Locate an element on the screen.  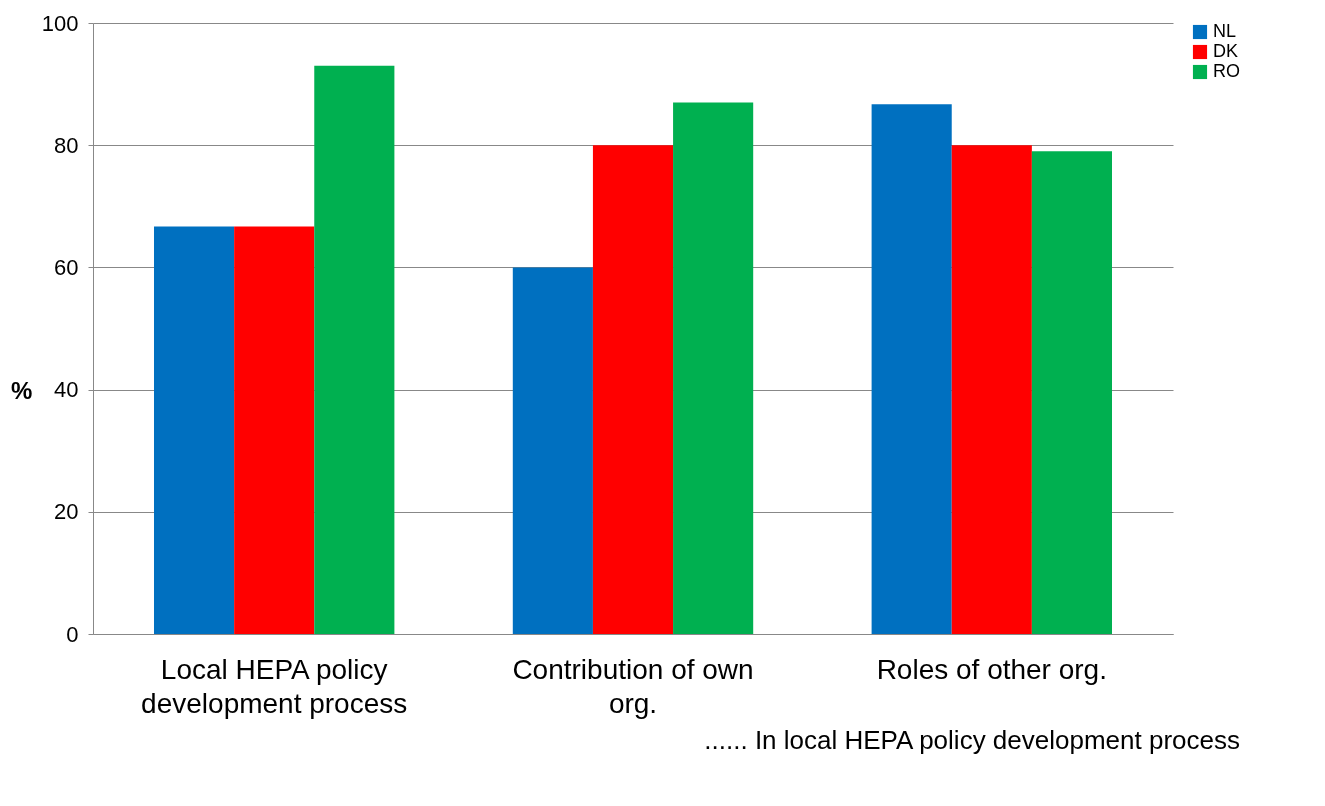
y-tick-label: 80 is located at coordinates (66, 145).